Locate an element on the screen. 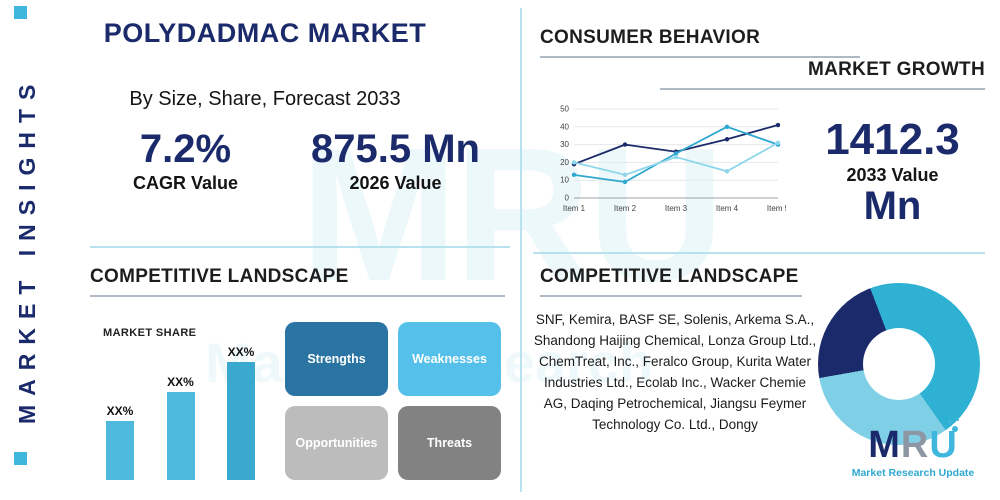 The height and width of the screenshot is (500, 1000). competitive-landscape-left-underline is located at coordinates (297, 296).